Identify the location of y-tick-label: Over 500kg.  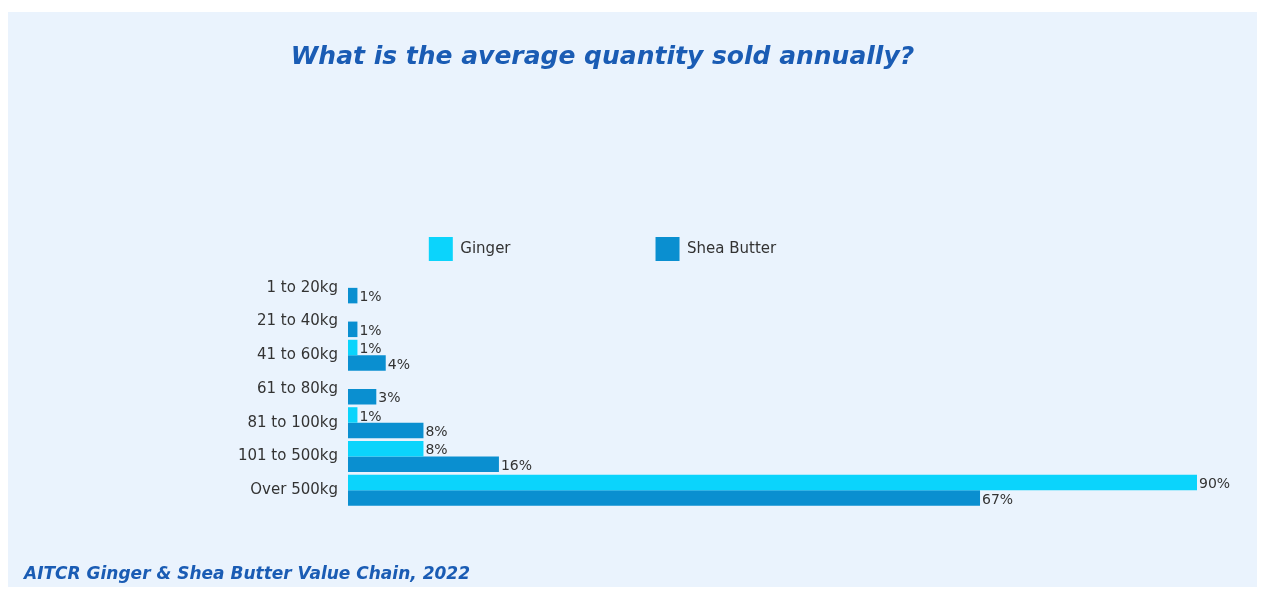
(294, 489).